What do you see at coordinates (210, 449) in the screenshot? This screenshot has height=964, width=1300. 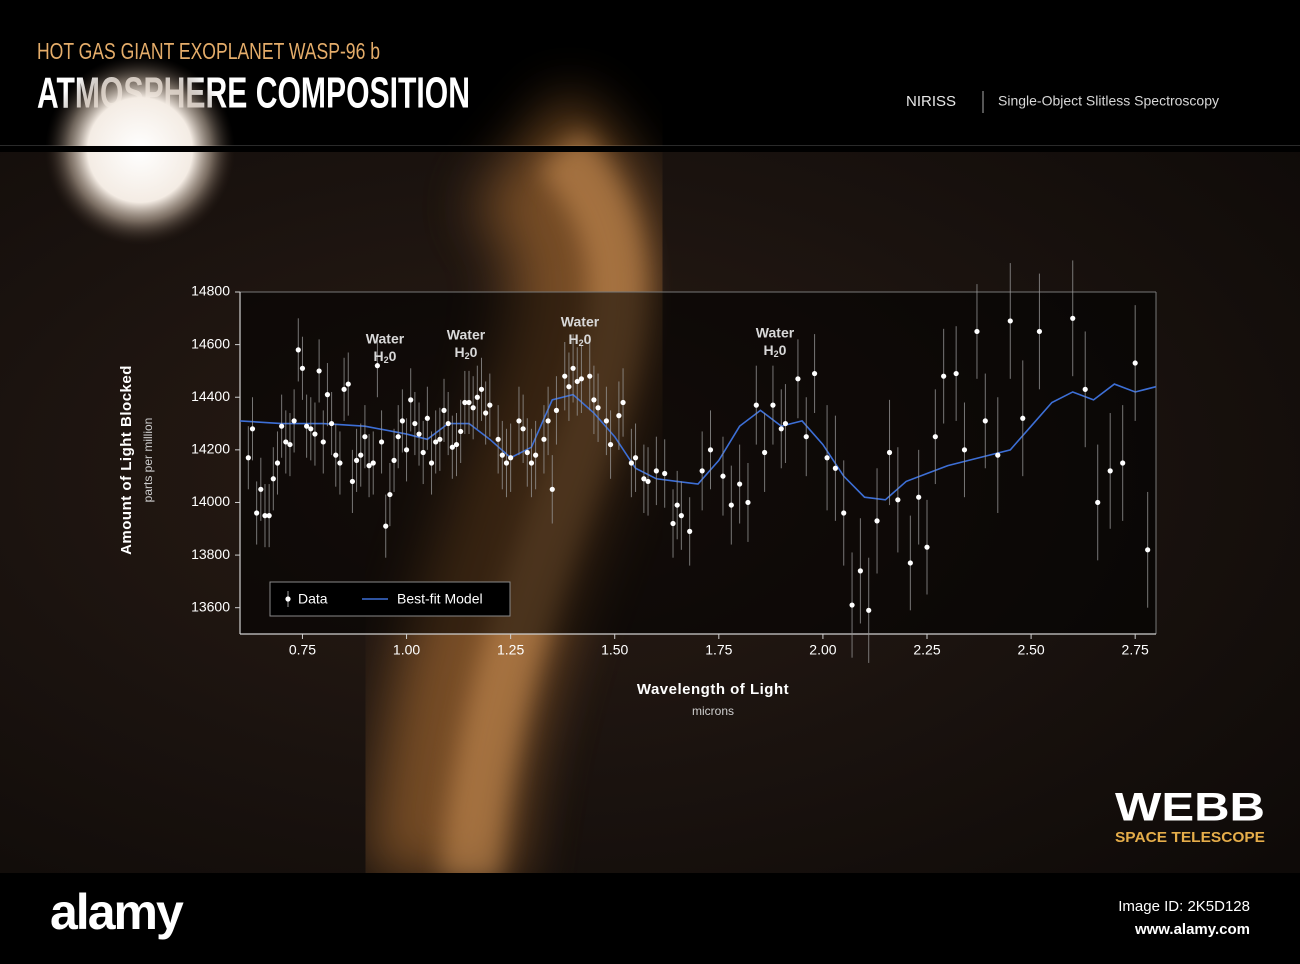 I see `y-tick-label: 14200` at bounding box center [210, 449].